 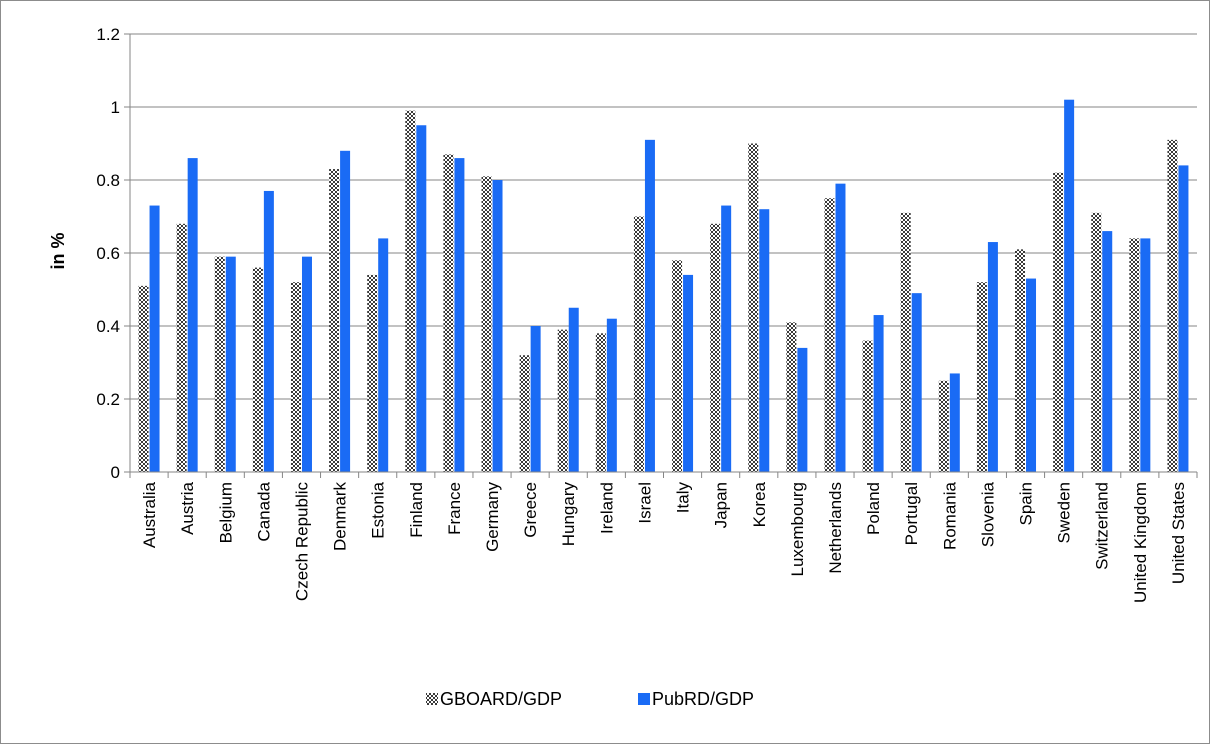 I want to click on bar-gboard-united-kingdom, so click(x=1134, y=355).